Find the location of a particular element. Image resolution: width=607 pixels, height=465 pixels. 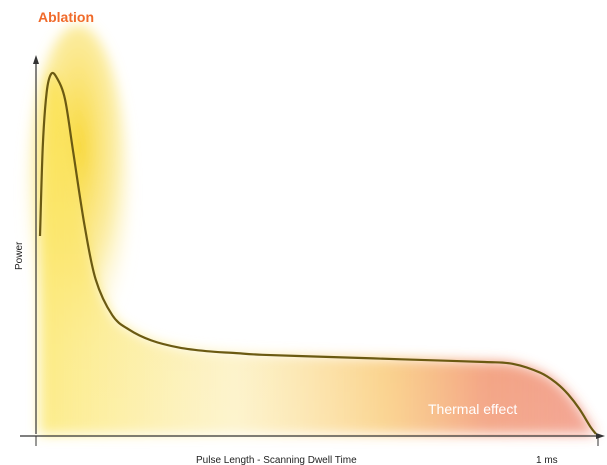

y-axis-label: Power is located at coordinates (19, 255).